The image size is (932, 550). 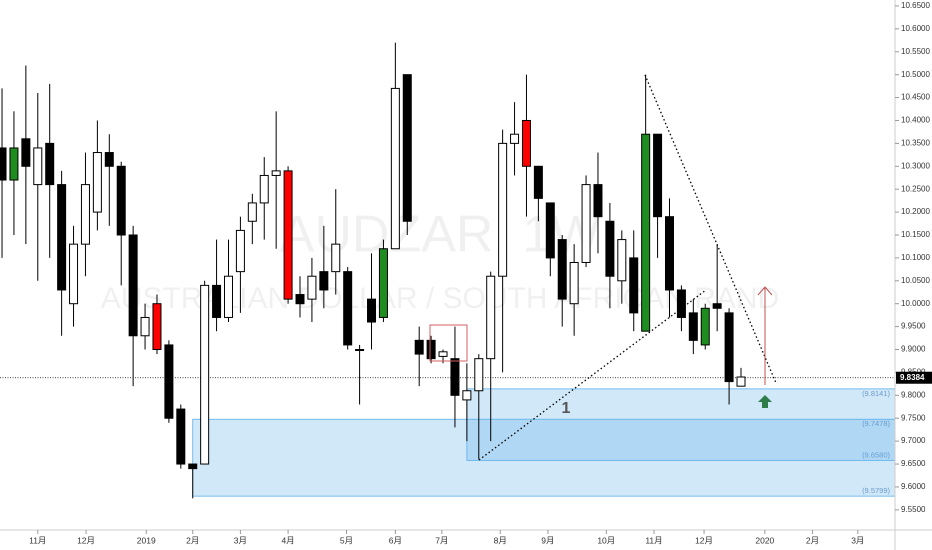 I want to click on y-tick-label: 10.3500, so click(x=915, y=142).